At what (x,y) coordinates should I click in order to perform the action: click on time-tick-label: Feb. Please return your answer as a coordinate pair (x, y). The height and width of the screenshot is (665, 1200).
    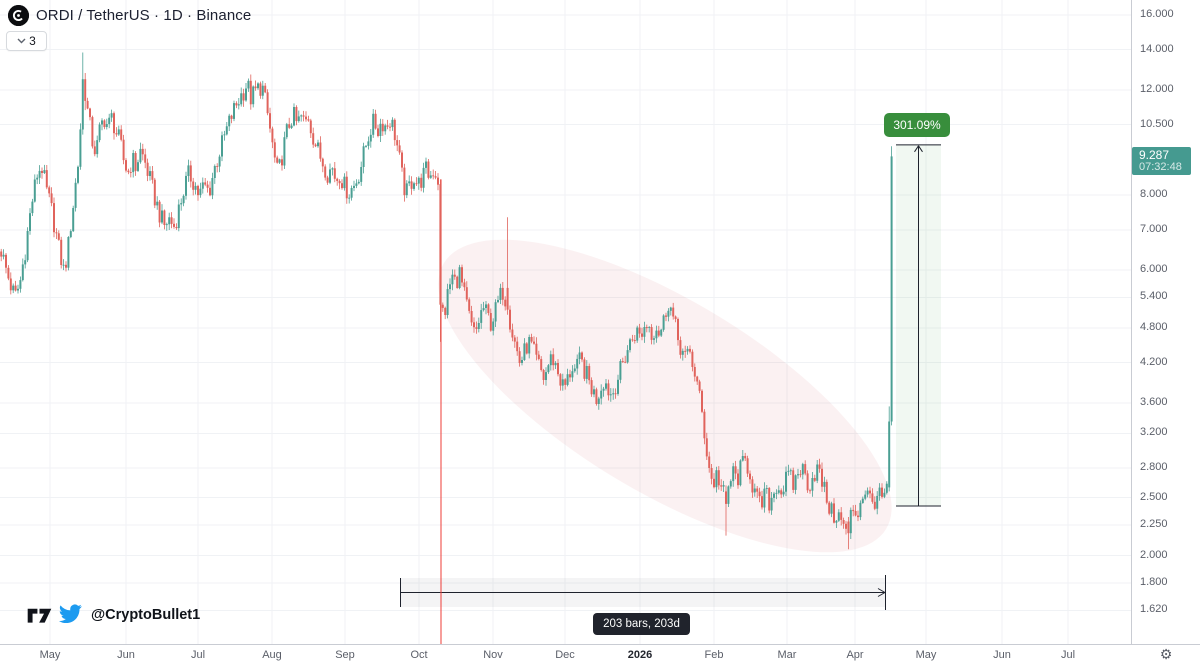
    Looking at the image, I should click on (714, 655).